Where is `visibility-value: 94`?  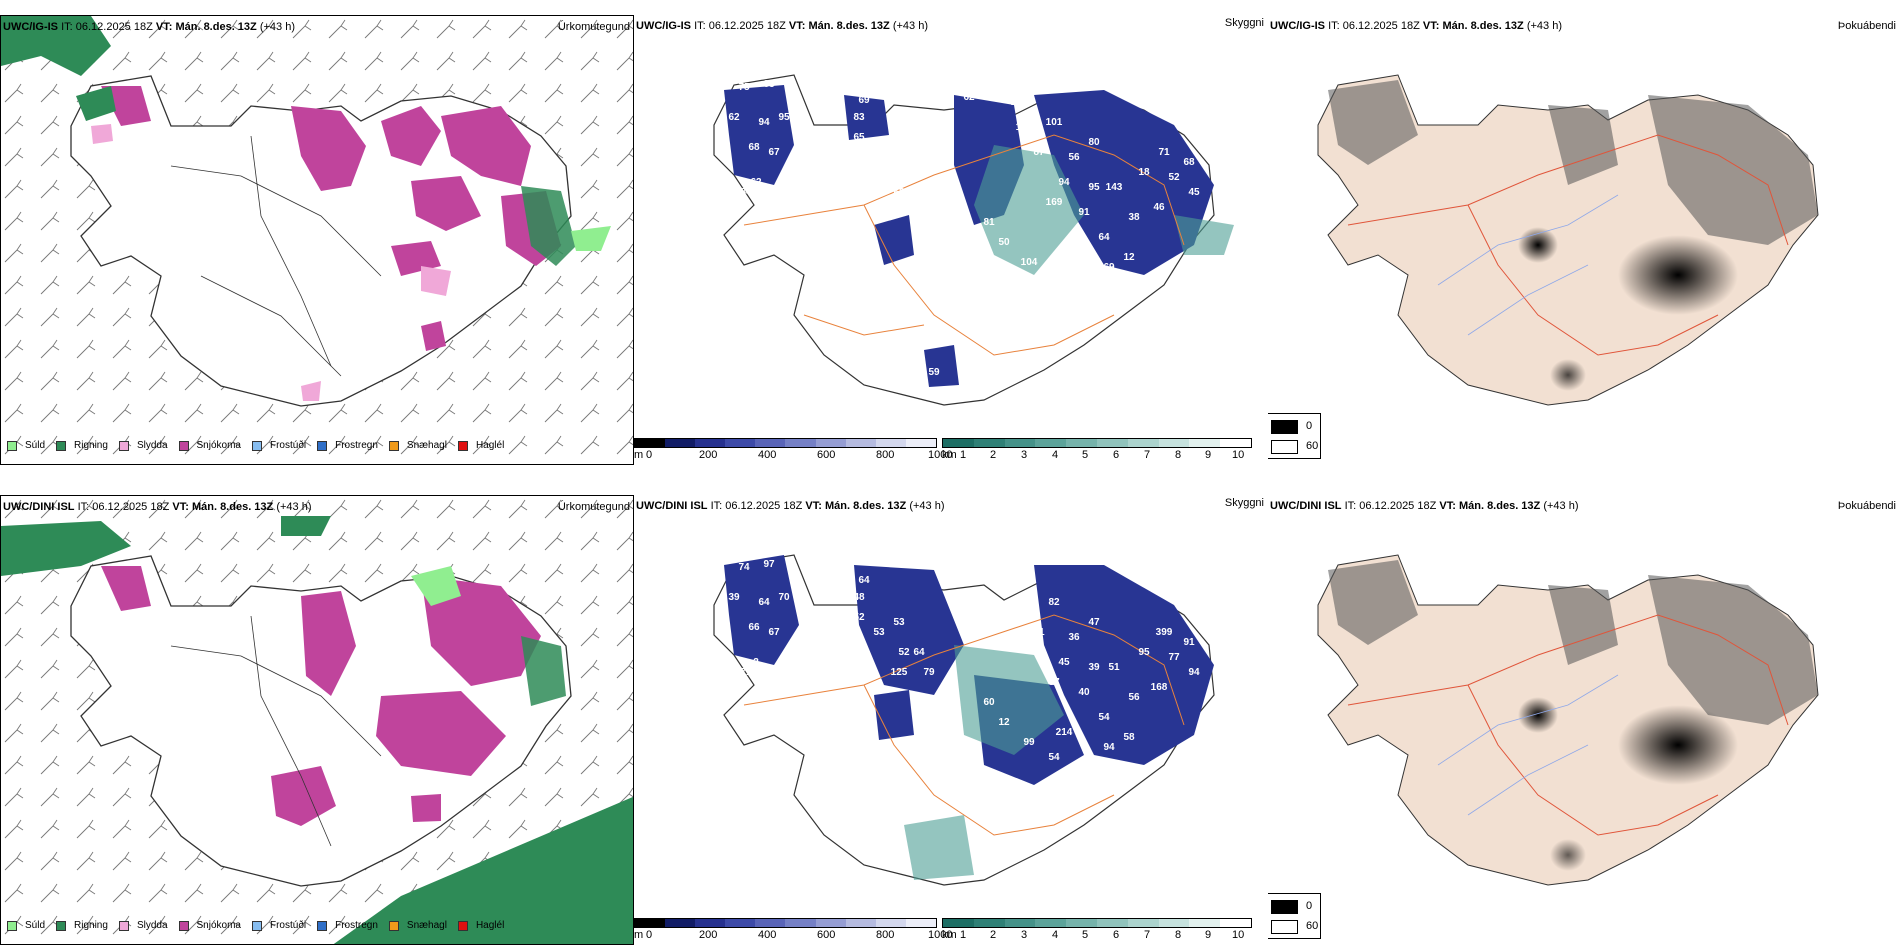 visibility-value: 94 is located at coordinates (1194, 672).